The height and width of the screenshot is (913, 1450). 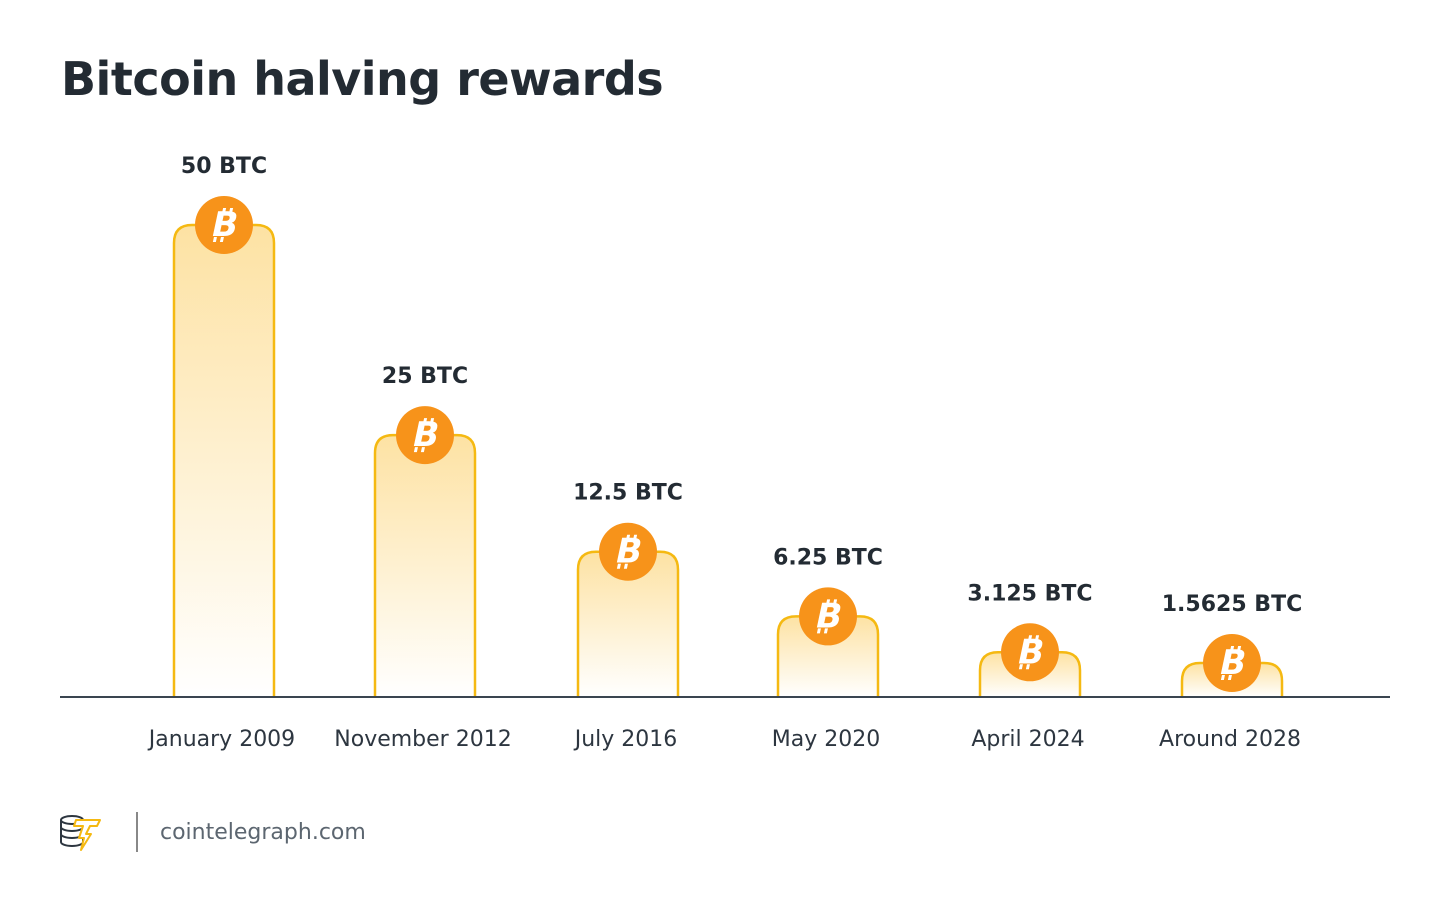 What do you see at coordinates (425, 376) in the screenshot?
I see `data-label: 25 BTC` at bounding box center [425, 376].